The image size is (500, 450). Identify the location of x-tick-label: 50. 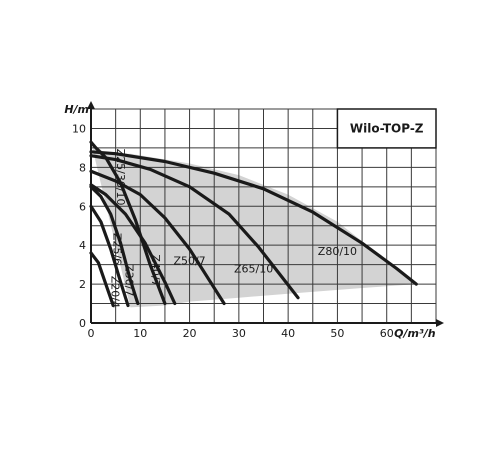
(337, 333).